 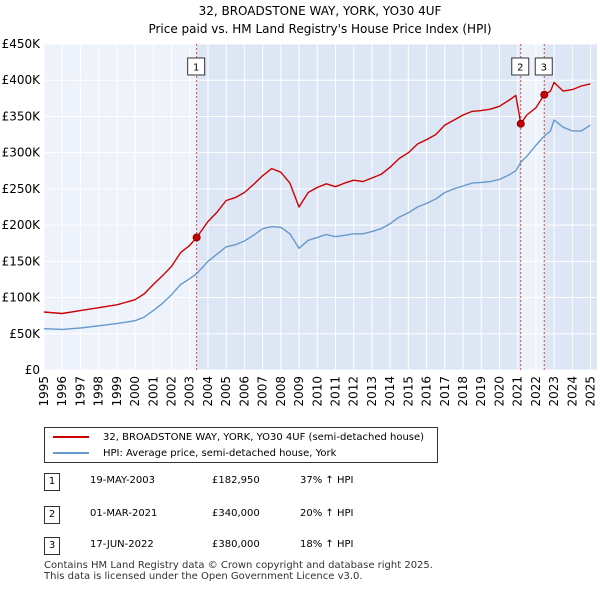 I want to click on sale-date: 19-MAY-2003, so click(x=123, y=480).